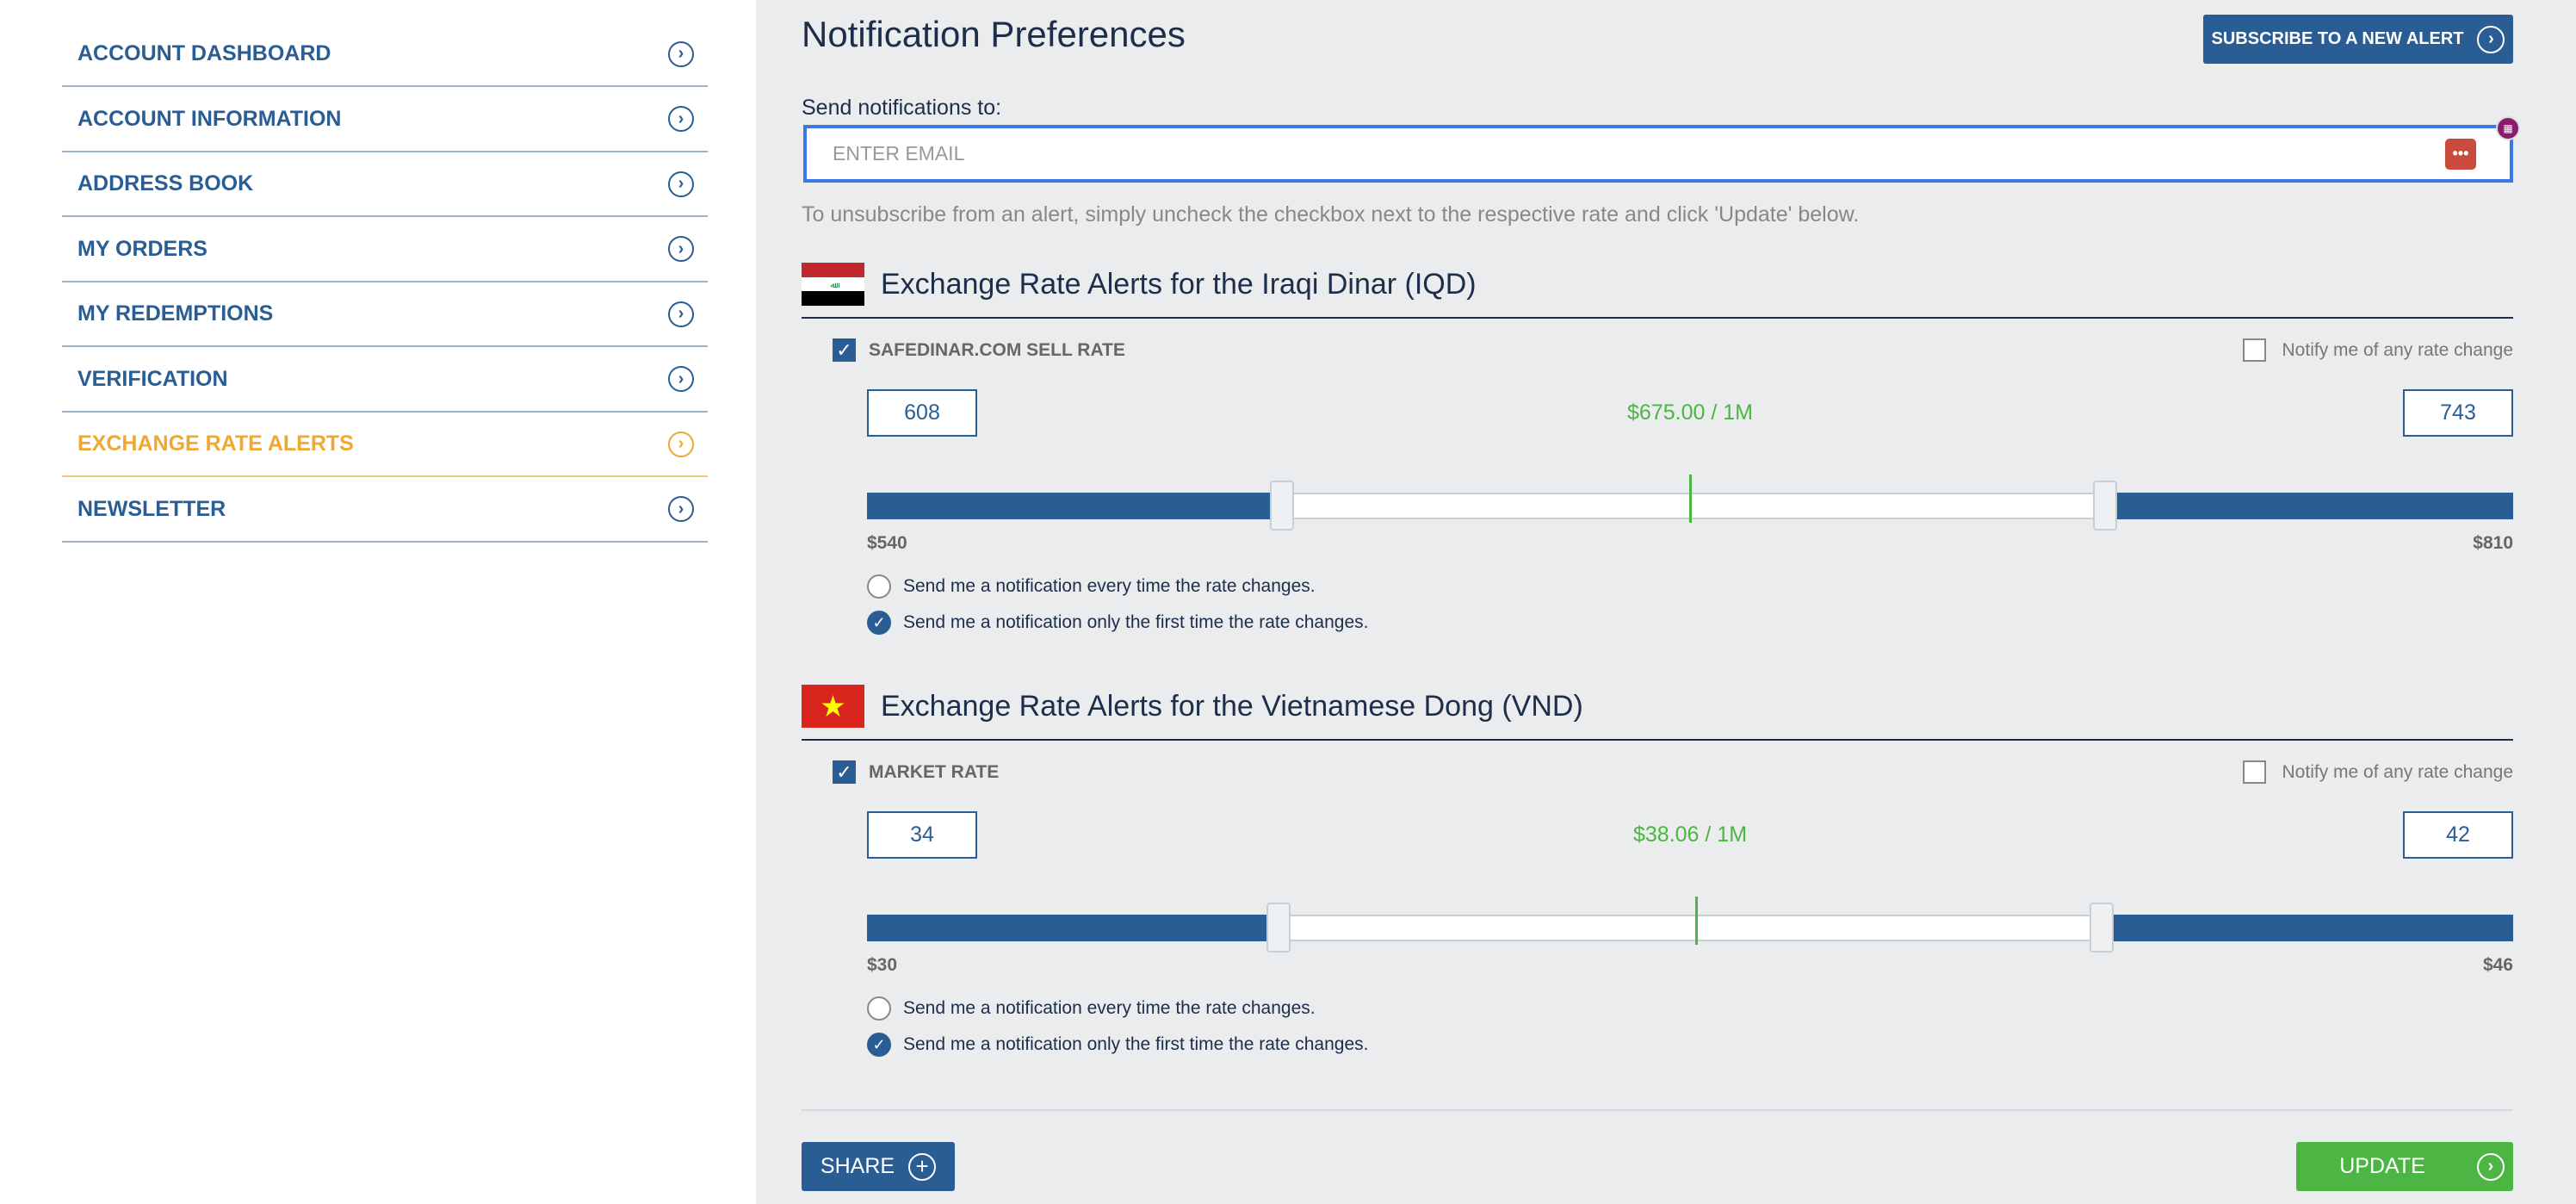  I want to click on sidebar-item-label: ACCOUNT DASHBOARD, so click(204, 53).